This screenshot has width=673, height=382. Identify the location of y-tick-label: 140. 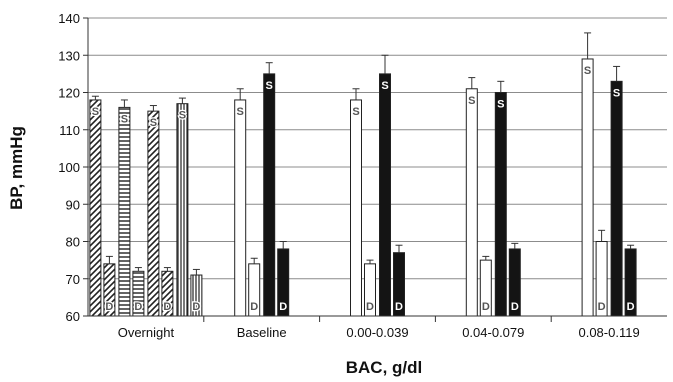
(69, 18).